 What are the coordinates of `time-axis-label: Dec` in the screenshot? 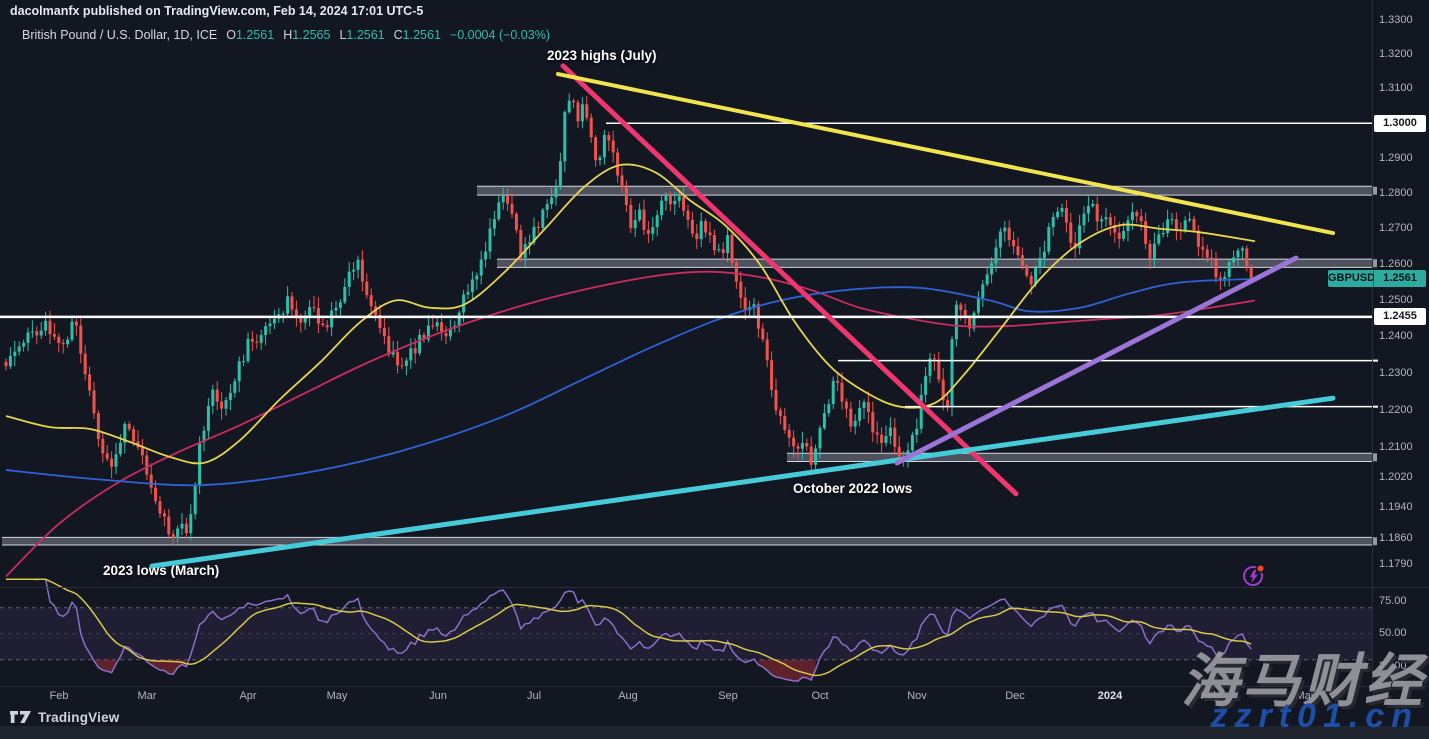 It's located at (1015, 696).